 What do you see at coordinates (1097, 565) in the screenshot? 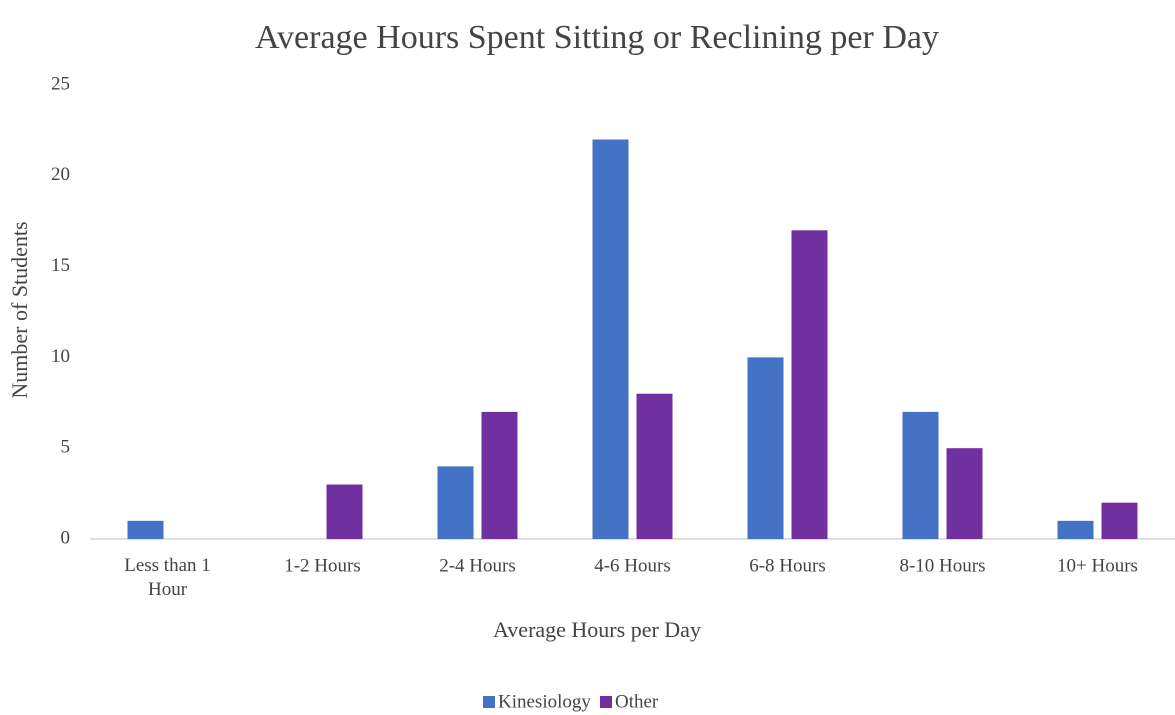
I see `x-tick-label: 10+ Hours` at bounding box center [1097, 565].